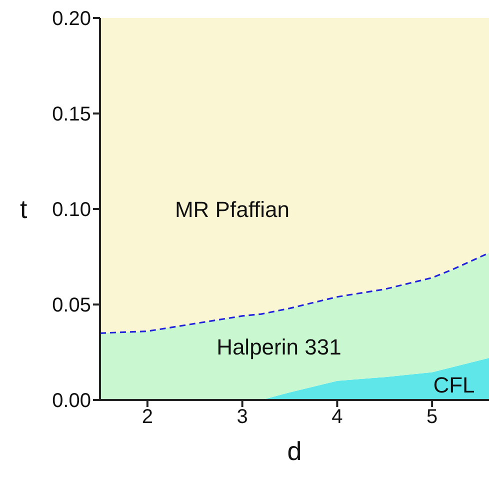  What do you see at coordinates (24, 209) in the screenshot?
I see `y-axis-title: t` at bounding box center [24, 209].